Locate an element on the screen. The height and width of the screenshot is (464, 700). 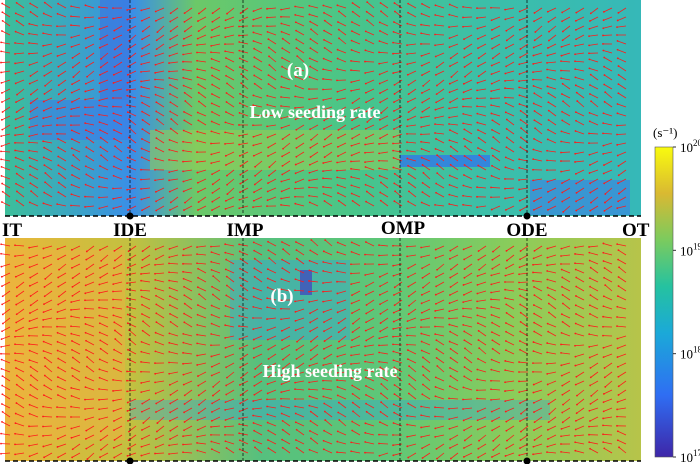
colorbar-tick-label: 1019 is located at coordinates (690, 249).